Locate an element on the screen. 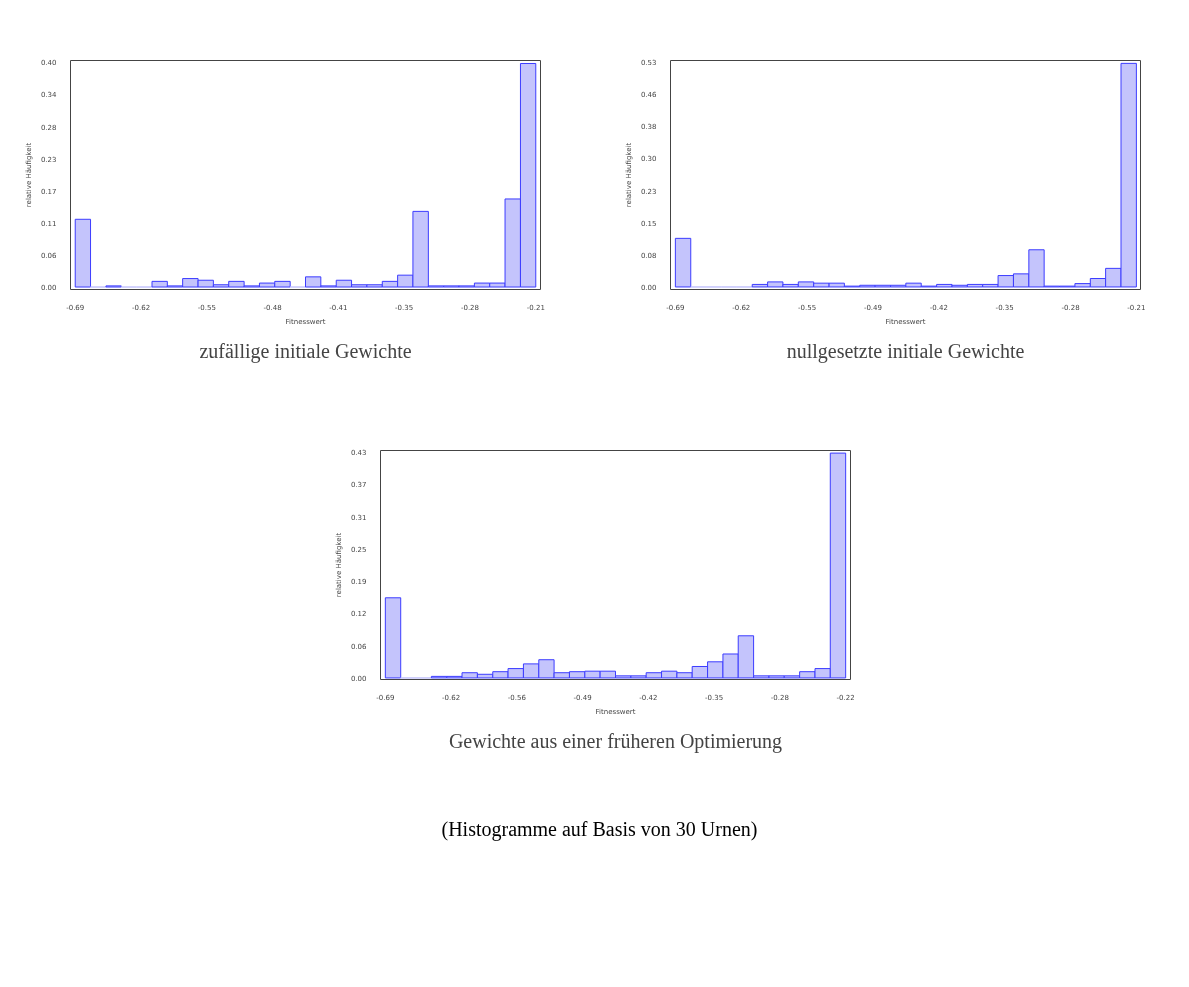 This screenshot has height=987, width=1189. text: (Histogramme auf Basis von 30 Urnen) is located at coordinates (599, 830).